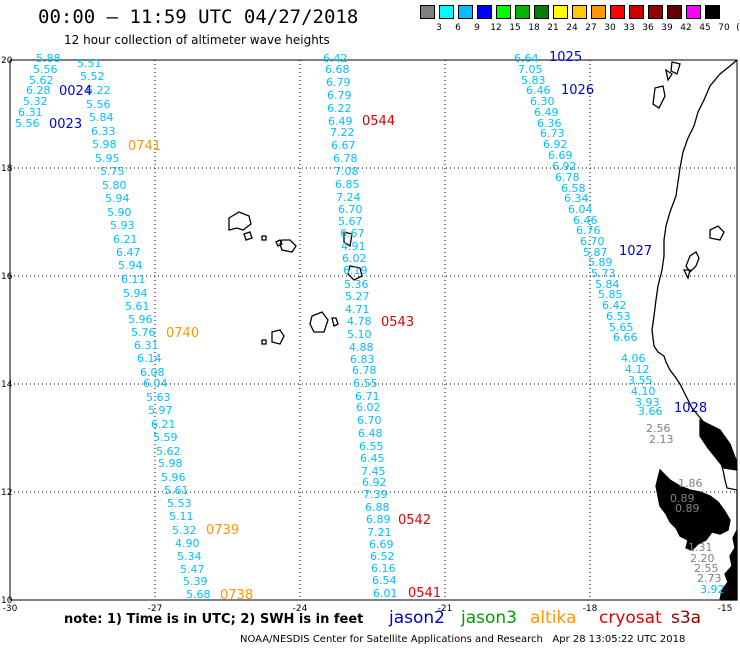 Image resolution: width=740 pixels, height=650 pixels. I want to click on wave-height-value: 4.10, so click(643, 391).